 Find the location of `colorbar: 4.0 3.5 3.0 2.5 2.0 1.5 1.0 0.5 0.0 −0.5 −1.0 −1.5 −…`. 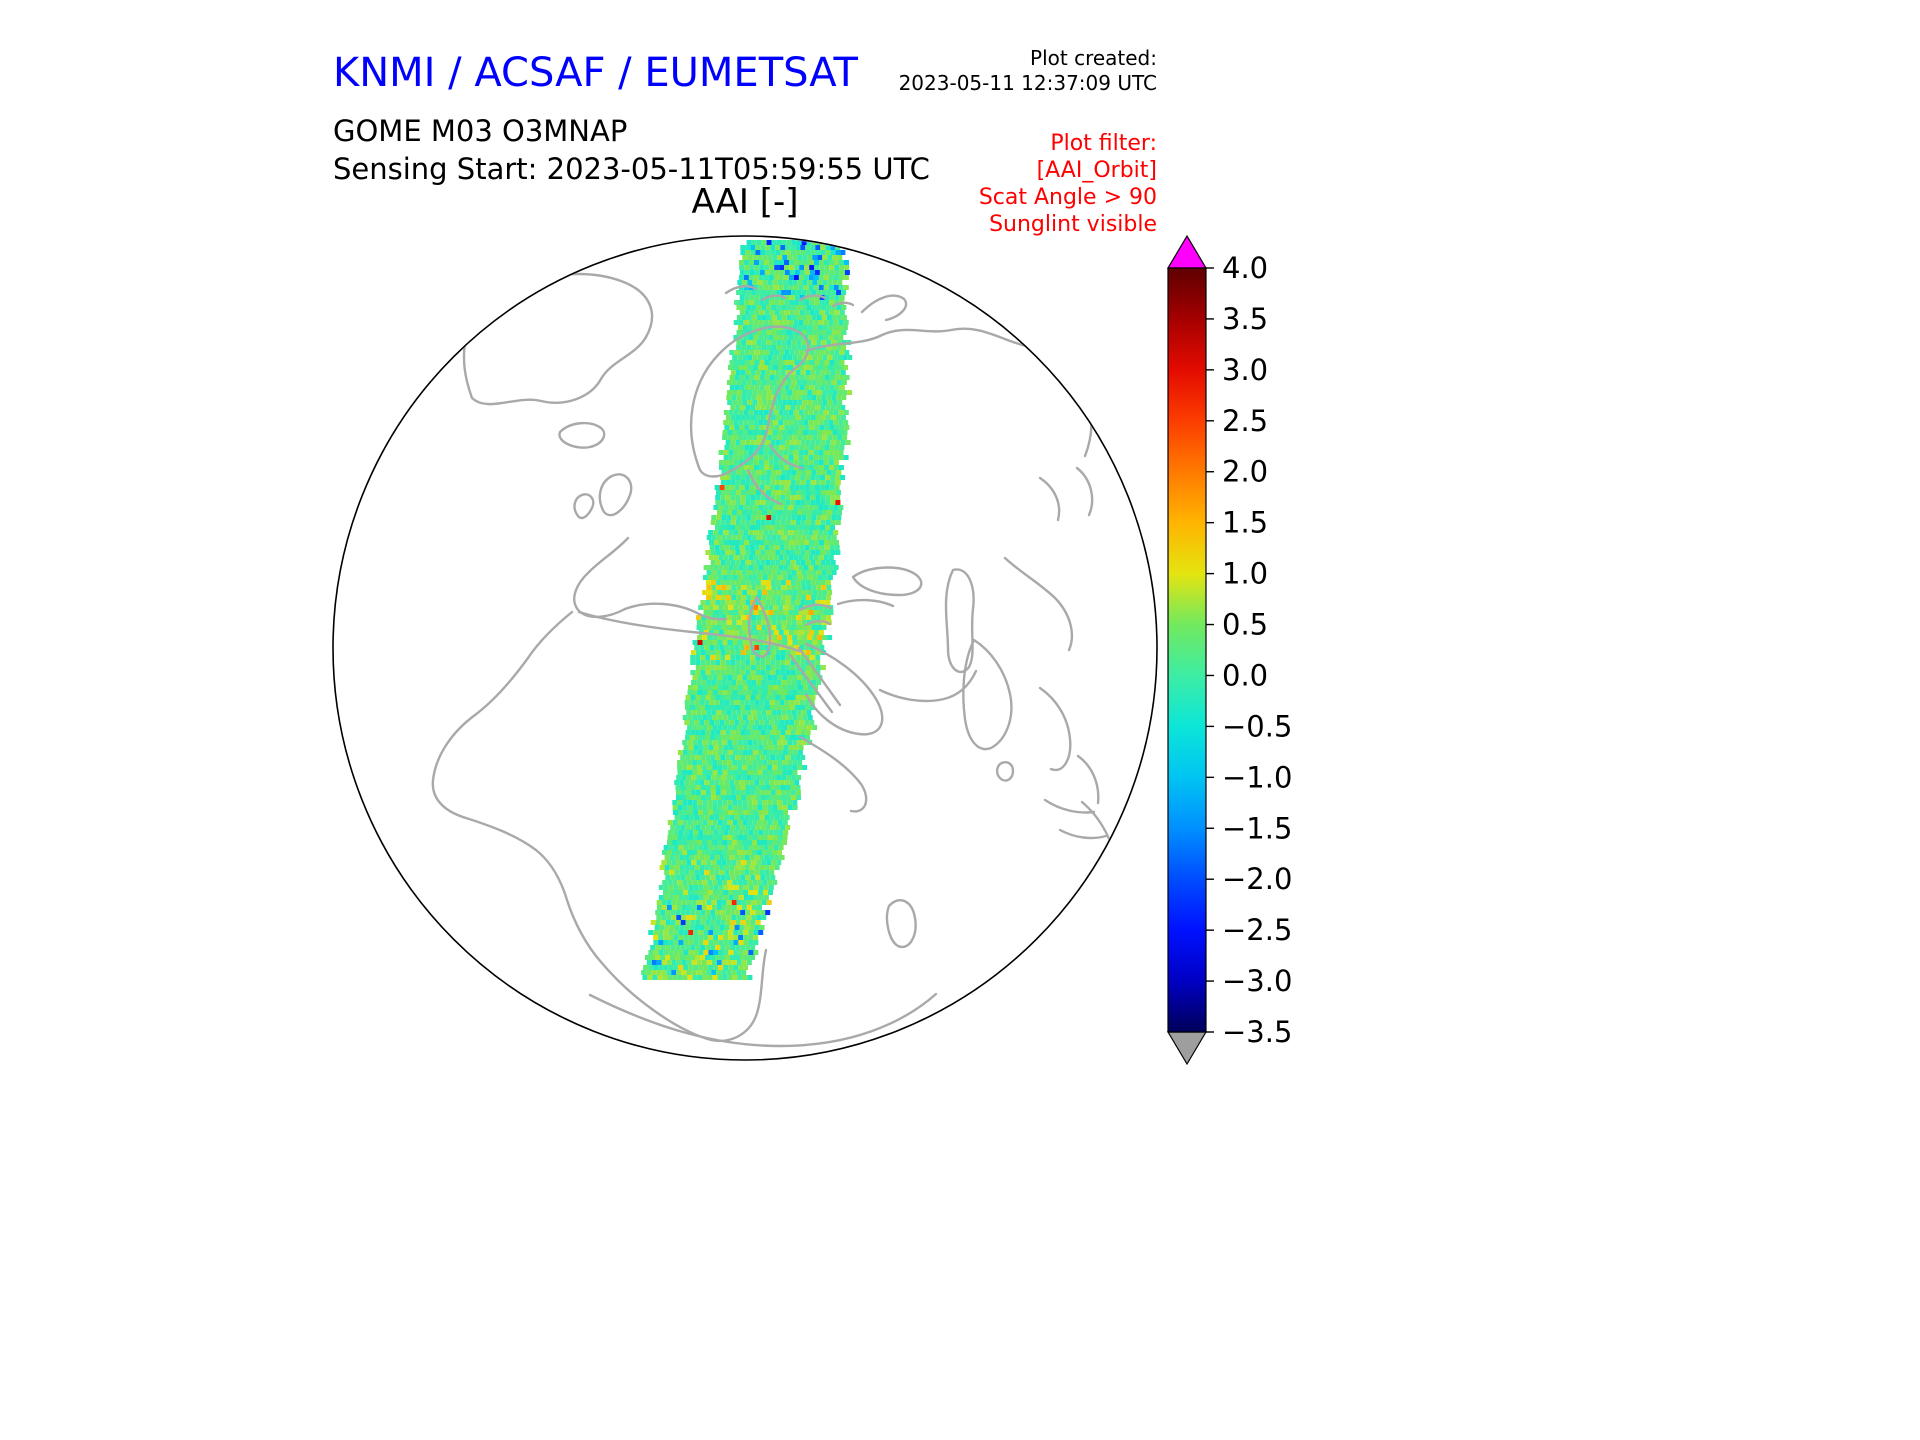

colorbar: 4.0 3.5 3.0 2.5 2.0 1.5 1.0 0.5 0.0 −0.5 −1.0 −1.5 −… is located at coordinates (1229, 650).